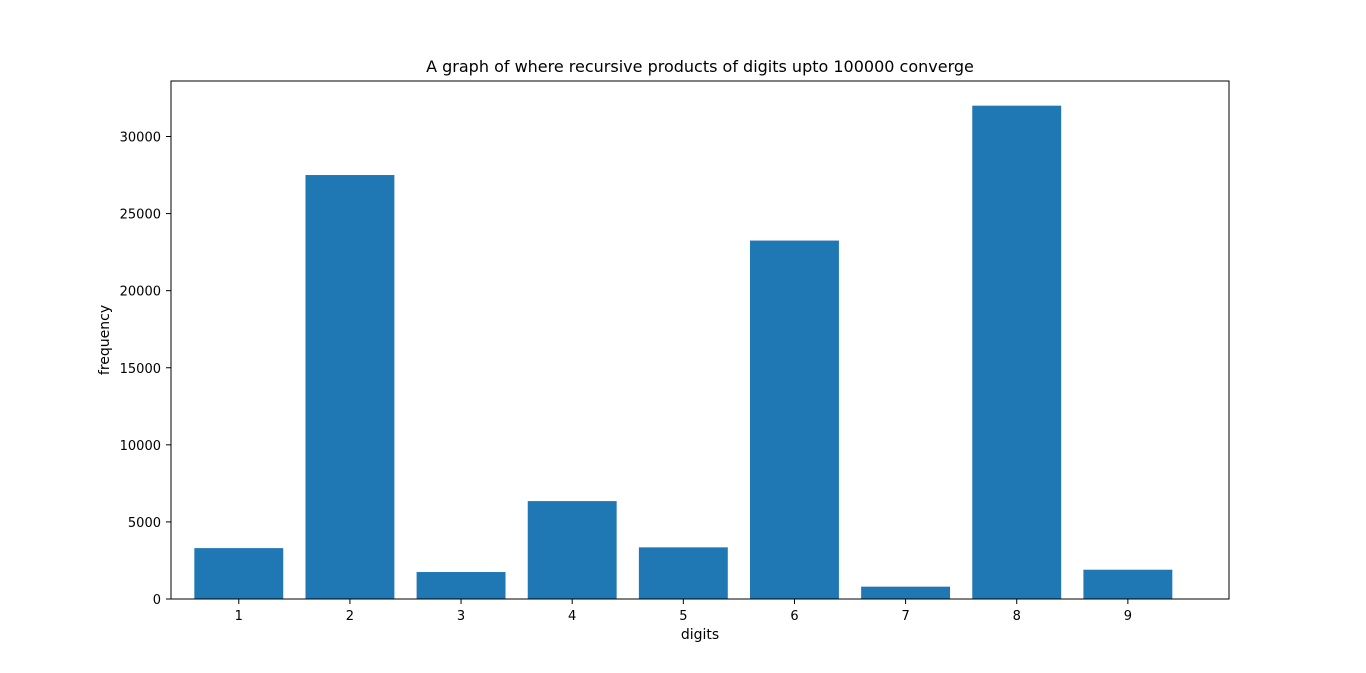 This screenshot has height=673, width=1366. I want to click on y-tick-label: 30000, so click(140, 138).